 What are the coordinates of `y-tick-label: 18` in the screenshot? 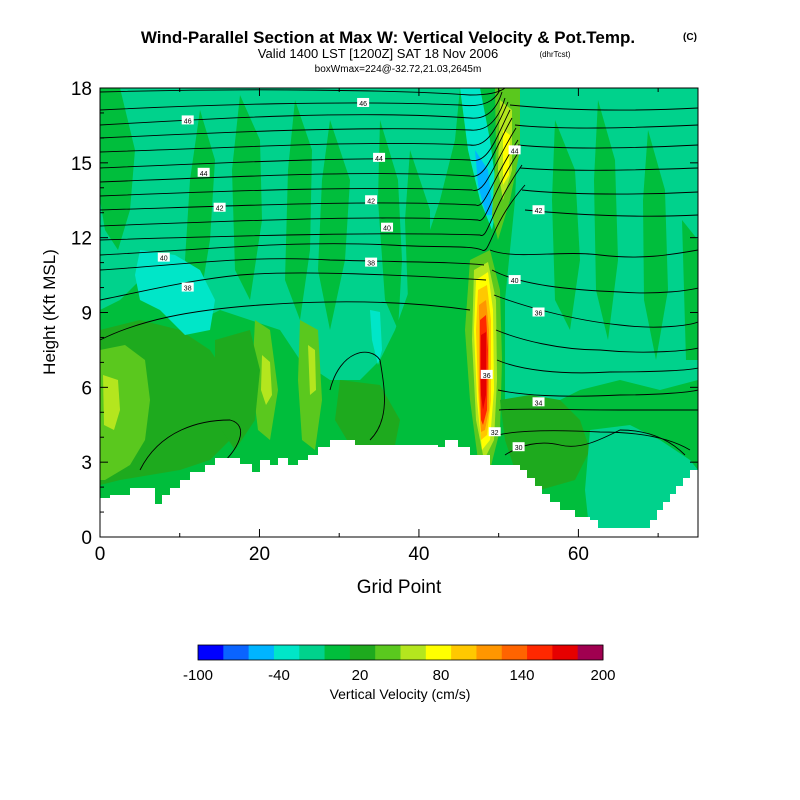 It's located at (81, 89).